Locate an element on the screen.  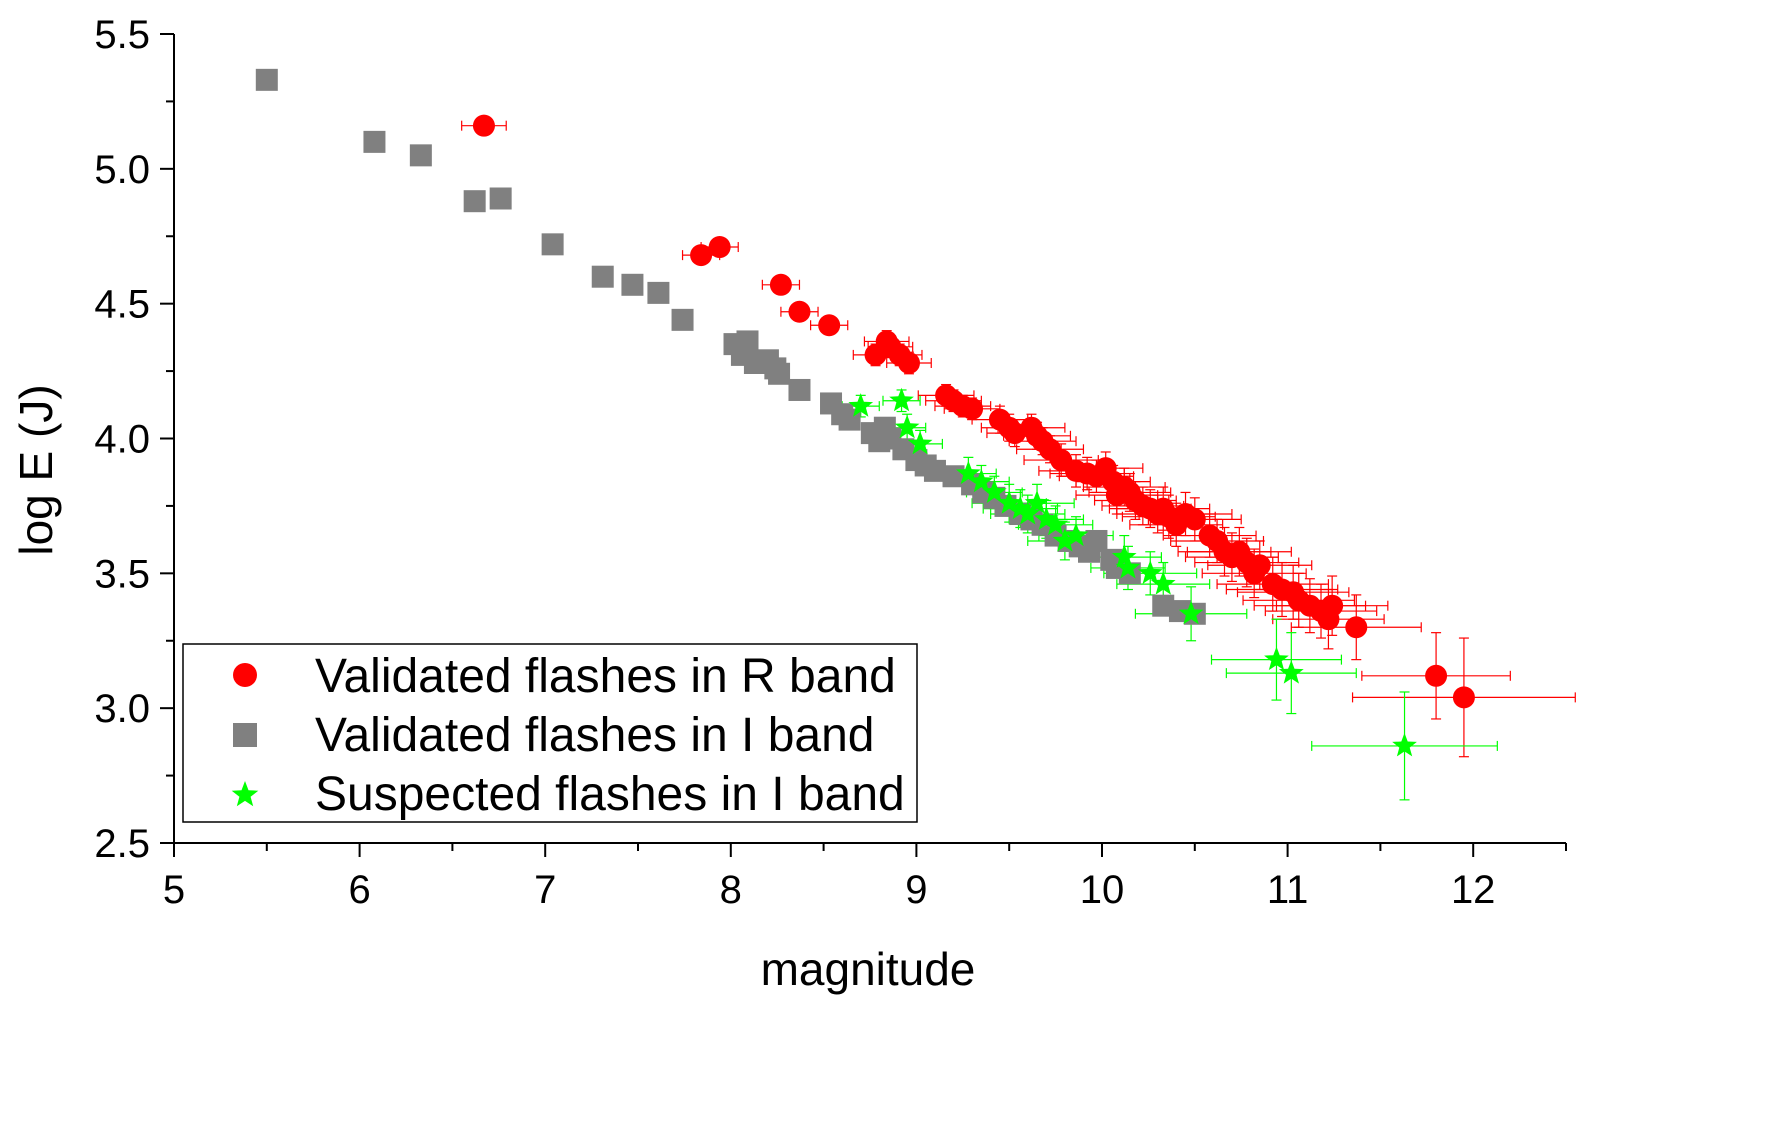
y-tick-label: 5.0 is located at coordinates (122, 170).